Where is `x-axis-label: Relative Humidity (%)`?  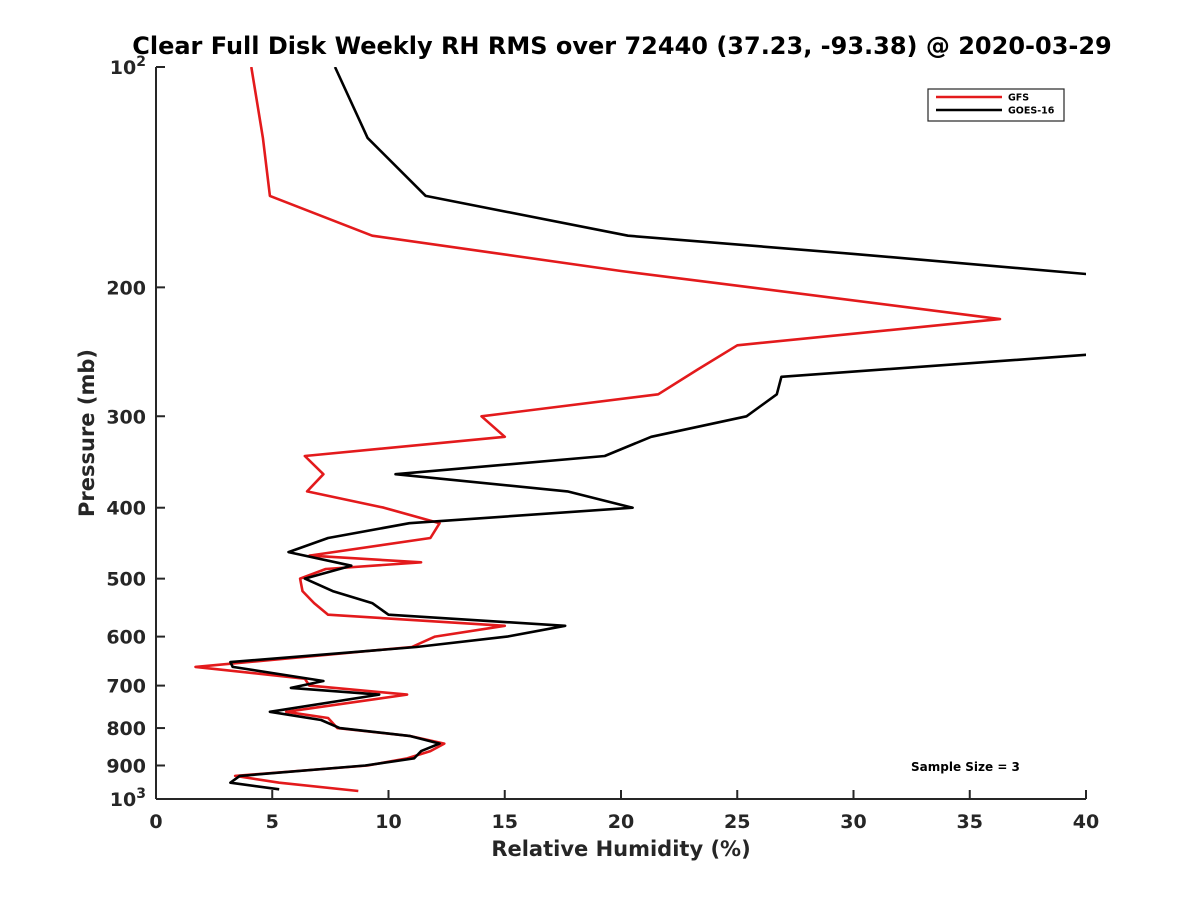
x-axis-label: Relative Humidity (%) is located at coordinates (620, 849).